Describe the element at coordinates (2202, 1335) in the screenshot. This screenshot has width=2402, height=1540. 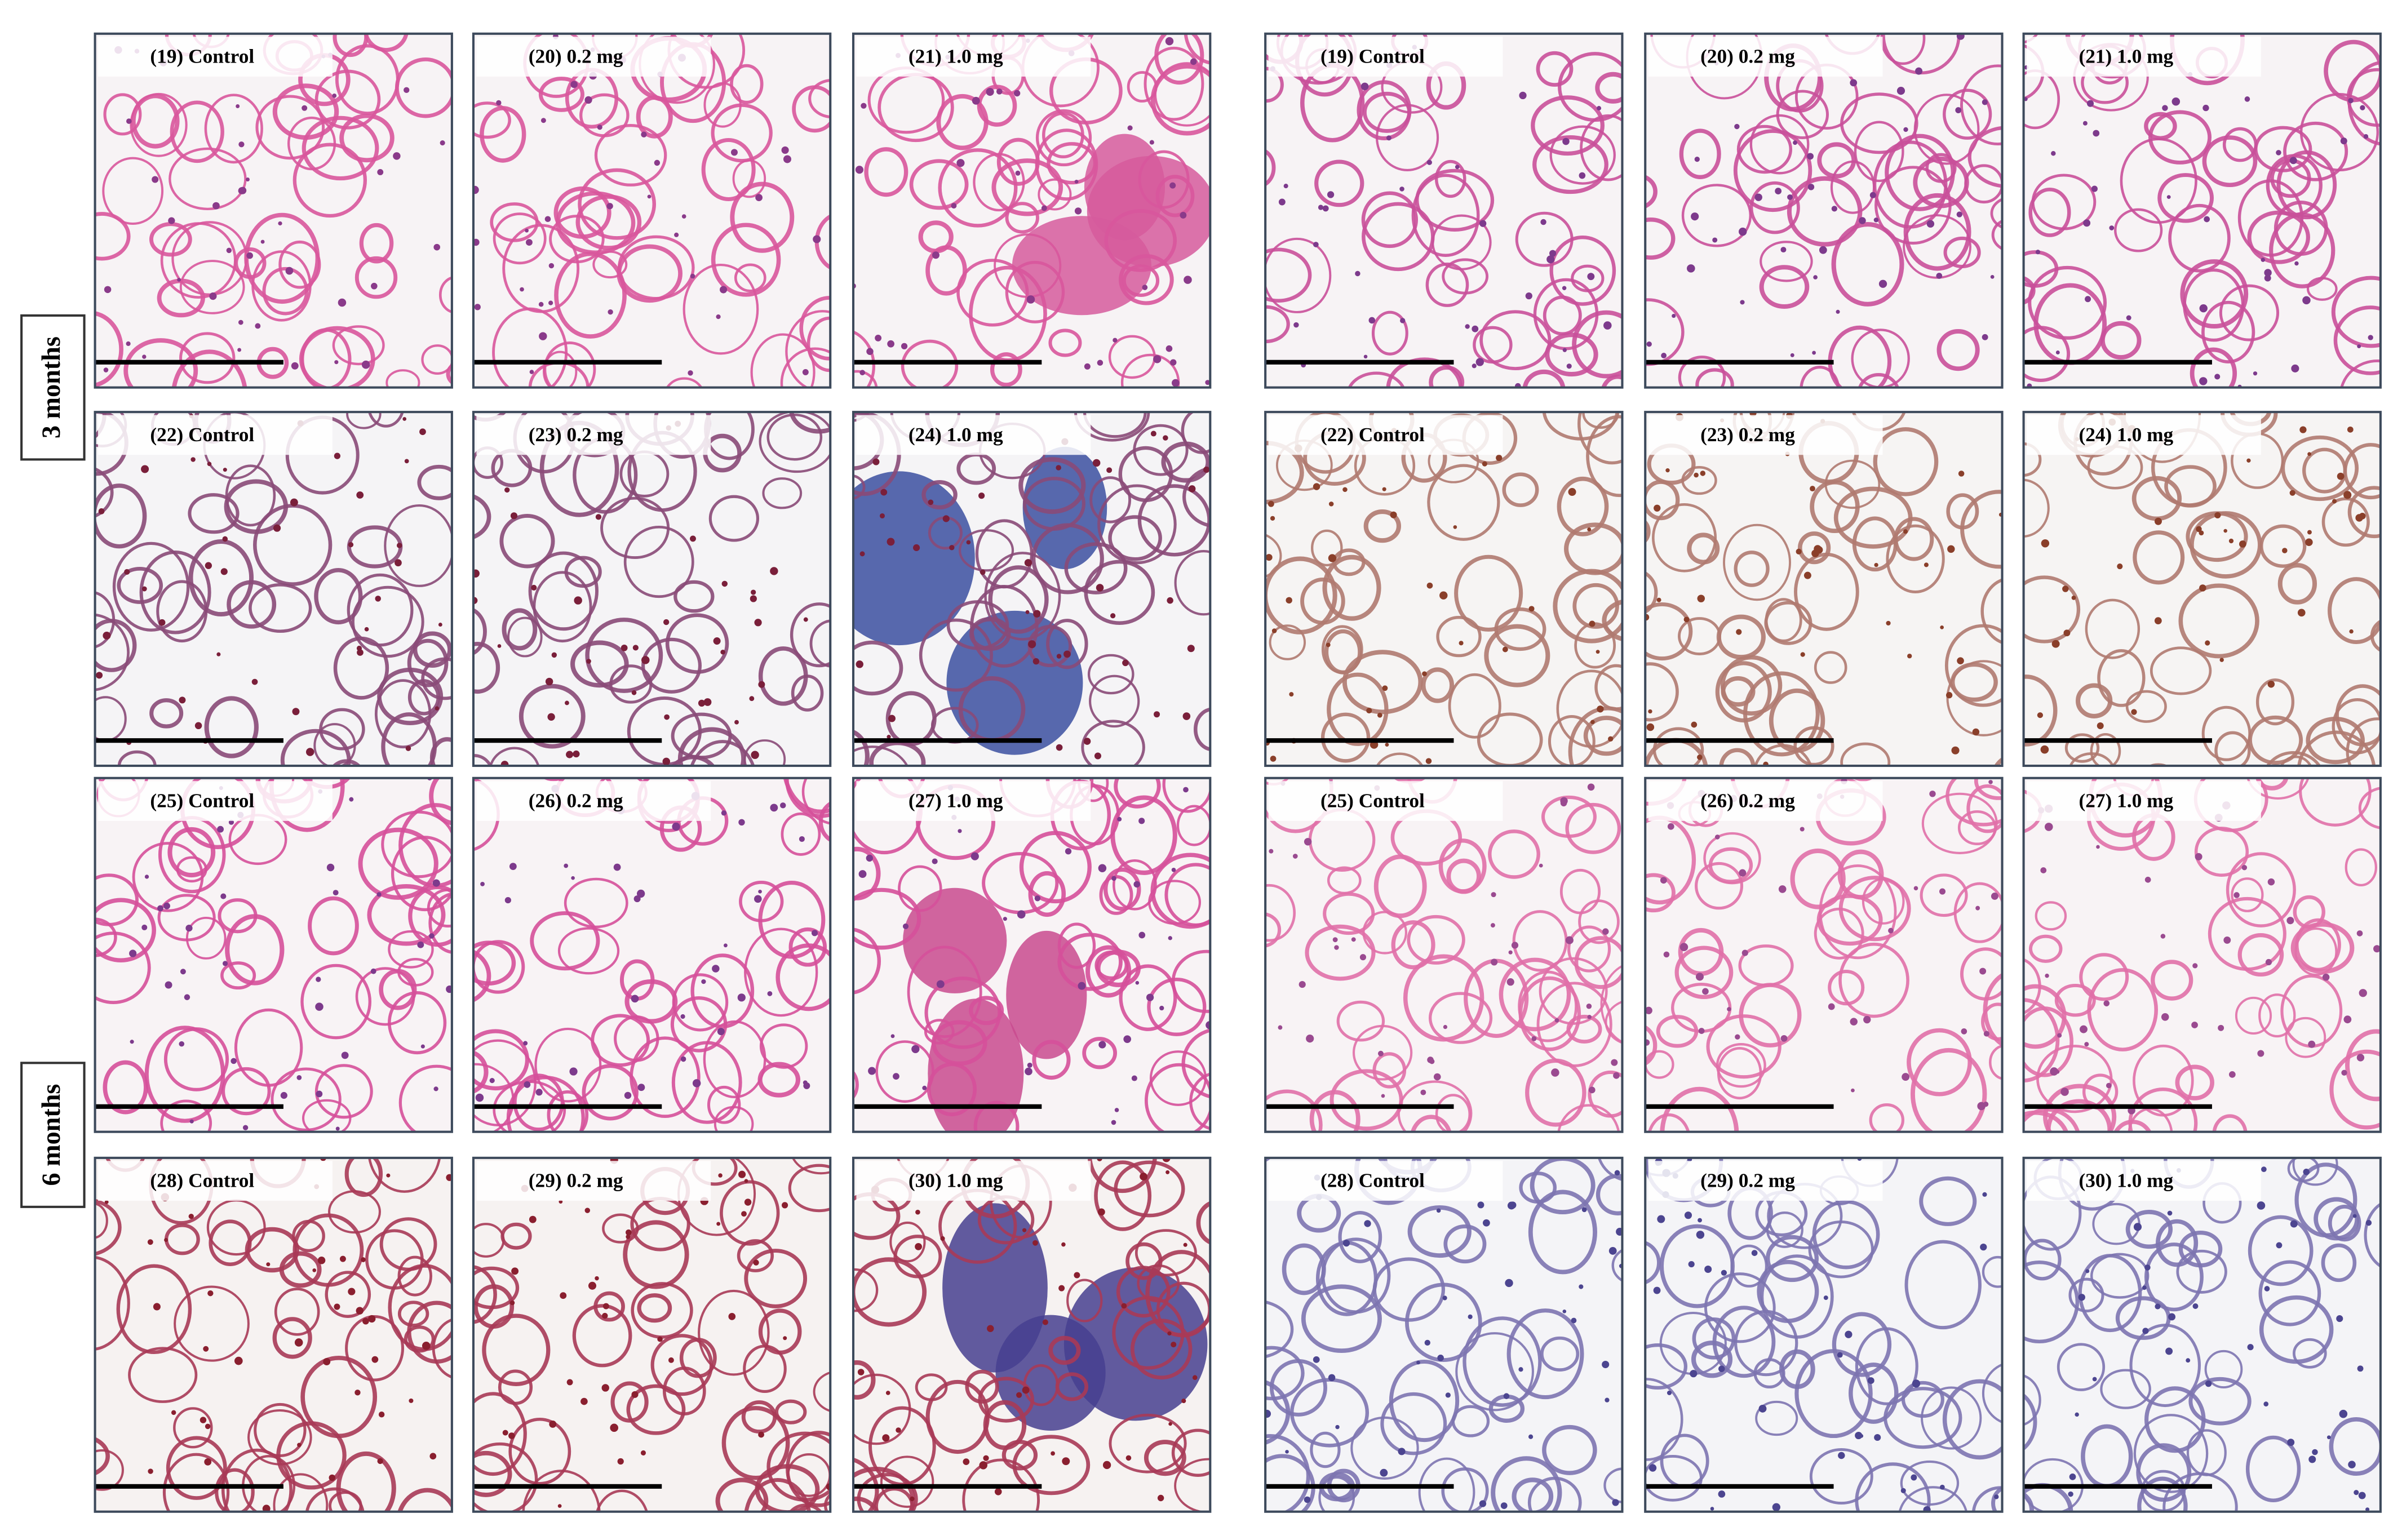
I see `micrograph-panel: (30) 1.0 mg` at that location.